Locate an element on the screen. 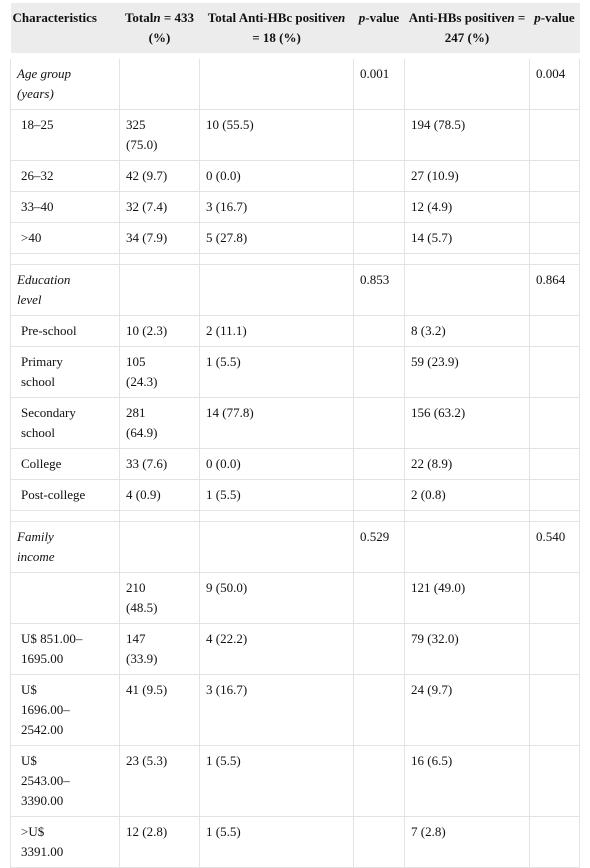 The width and height of the screenshot is (590, 868). cell-value: 2 (11.1) is located at coordinates (276, 331).